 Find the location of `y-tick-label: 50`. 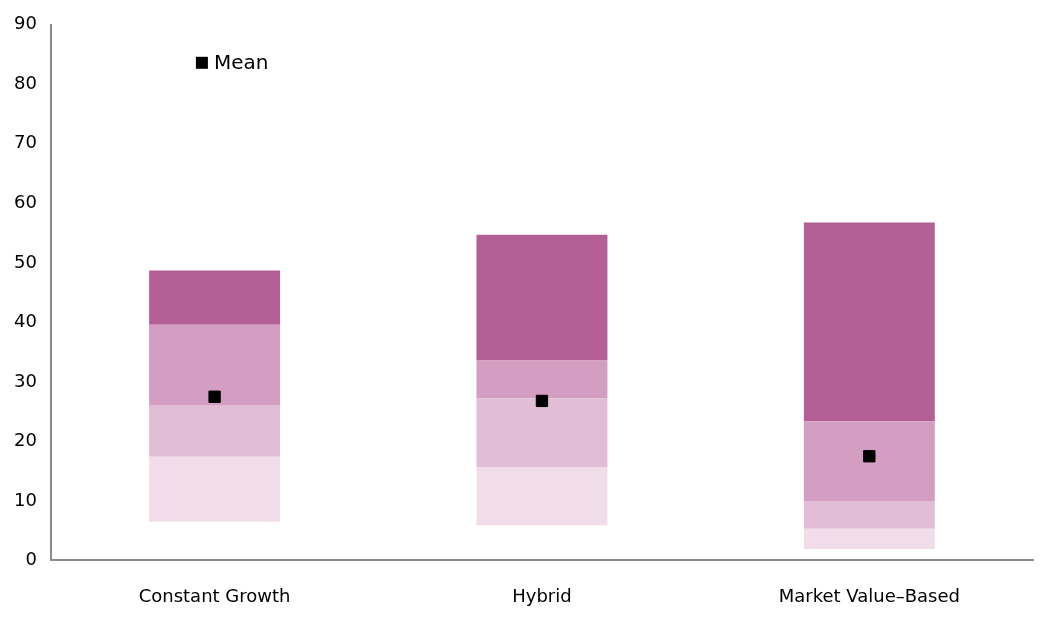

y-tick-label: 50 is located at coordinates (25, 261).